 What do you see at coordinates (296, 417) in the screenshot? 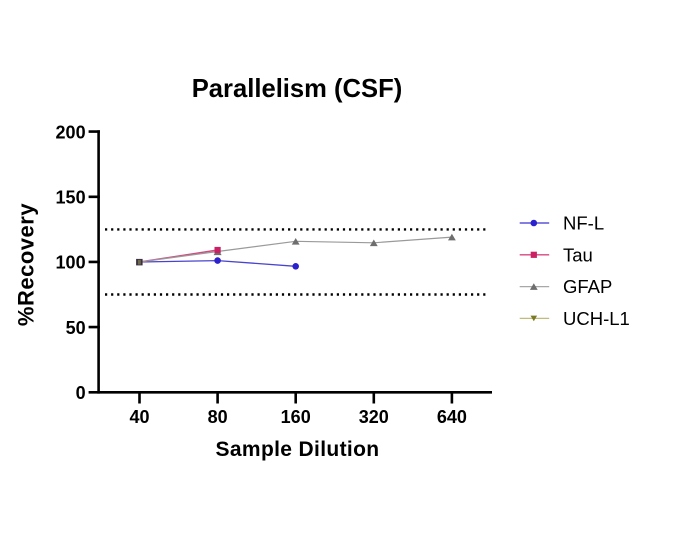
I see `svg-text: 160` at bounding box center [296, 417].